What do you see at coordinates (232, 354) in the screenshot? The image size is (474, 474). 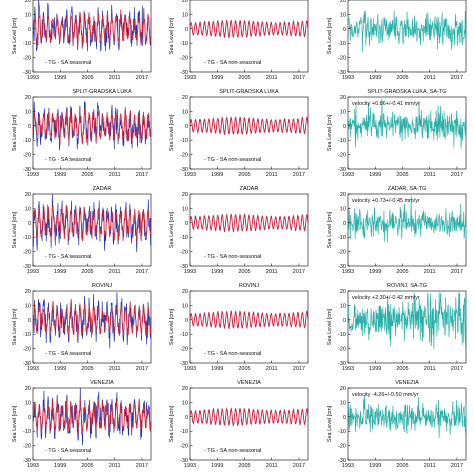 I see `legend-non-seasonal: - TG - SA non-seasonal` at bounding box center [232, 354].